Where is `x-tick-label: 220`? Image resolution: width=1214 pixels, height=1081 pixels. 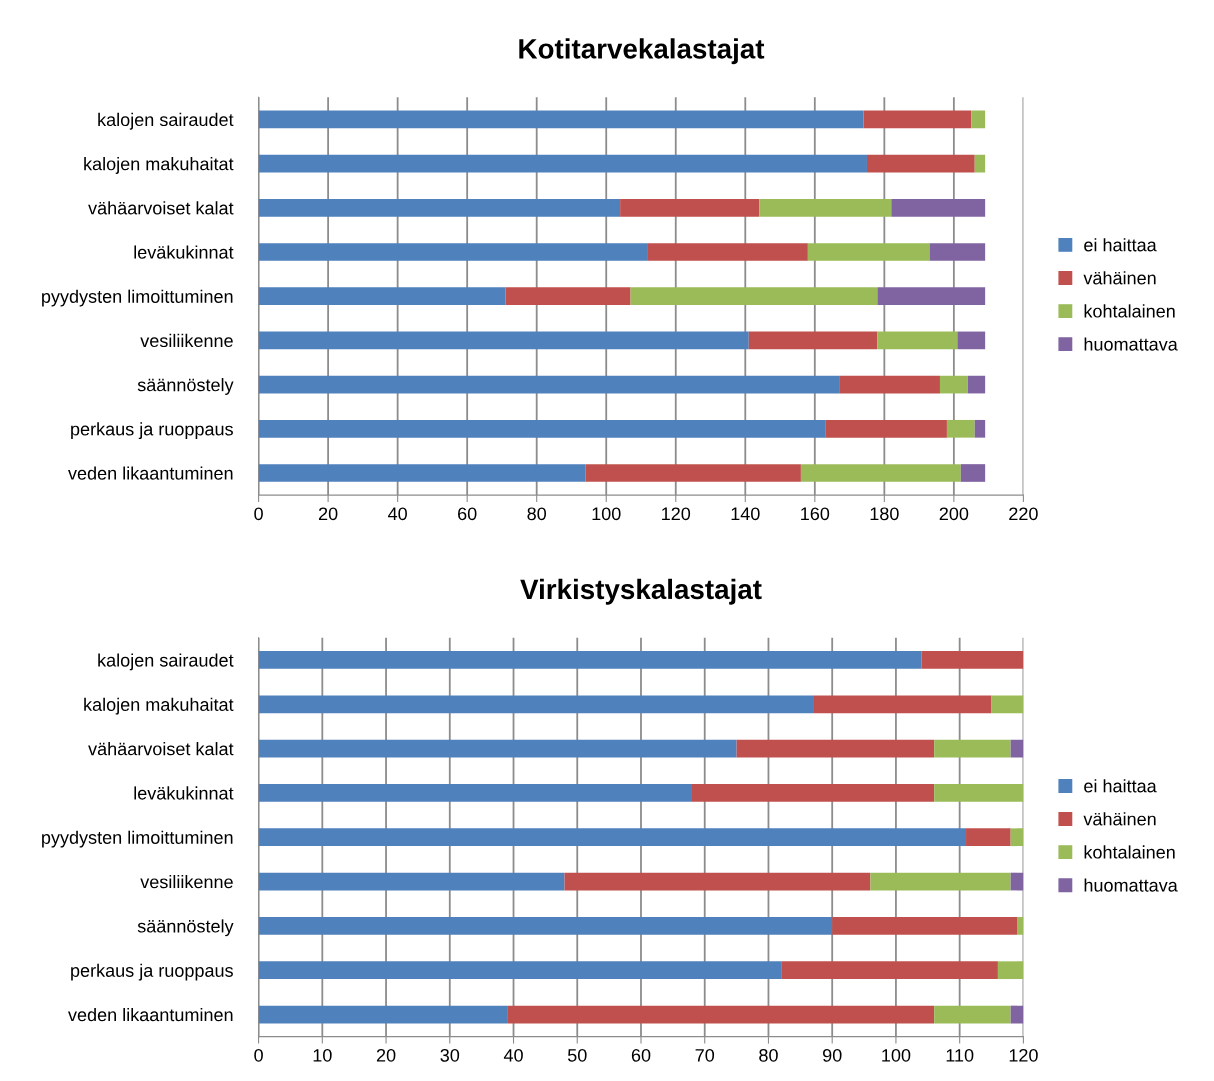
x-tick-label: 220 is located at coordinates (1023, 514).